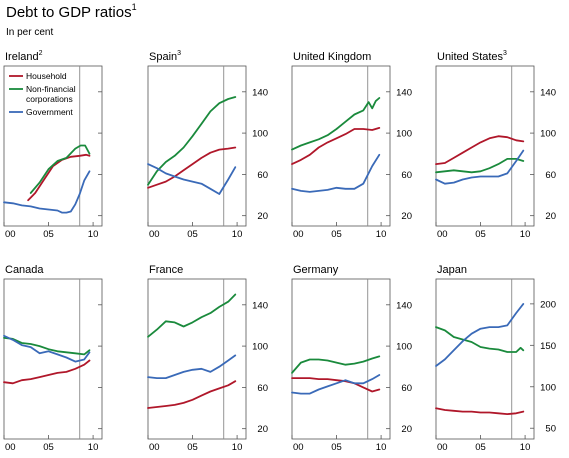 The height and width of the screenshot is (458, 569). What do you see at coordinates (24, 56) in the screenshot?
I see `panel-title: Ireland2` at bounding box center [24, 56].